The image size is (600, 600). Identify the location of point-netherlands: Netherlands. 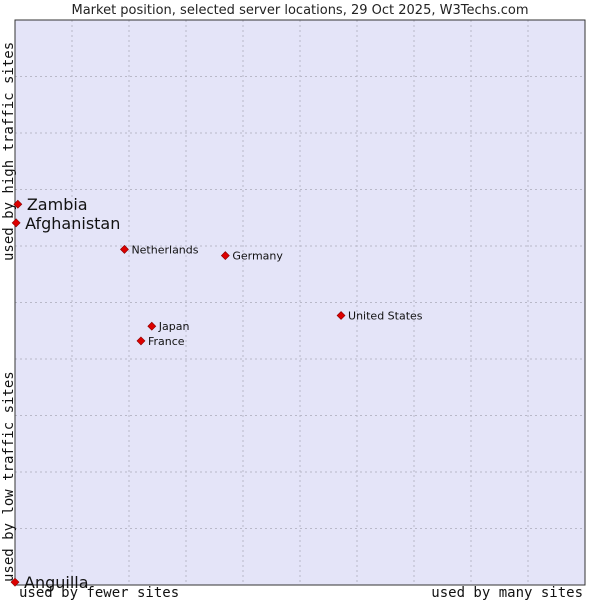
(159, 249).